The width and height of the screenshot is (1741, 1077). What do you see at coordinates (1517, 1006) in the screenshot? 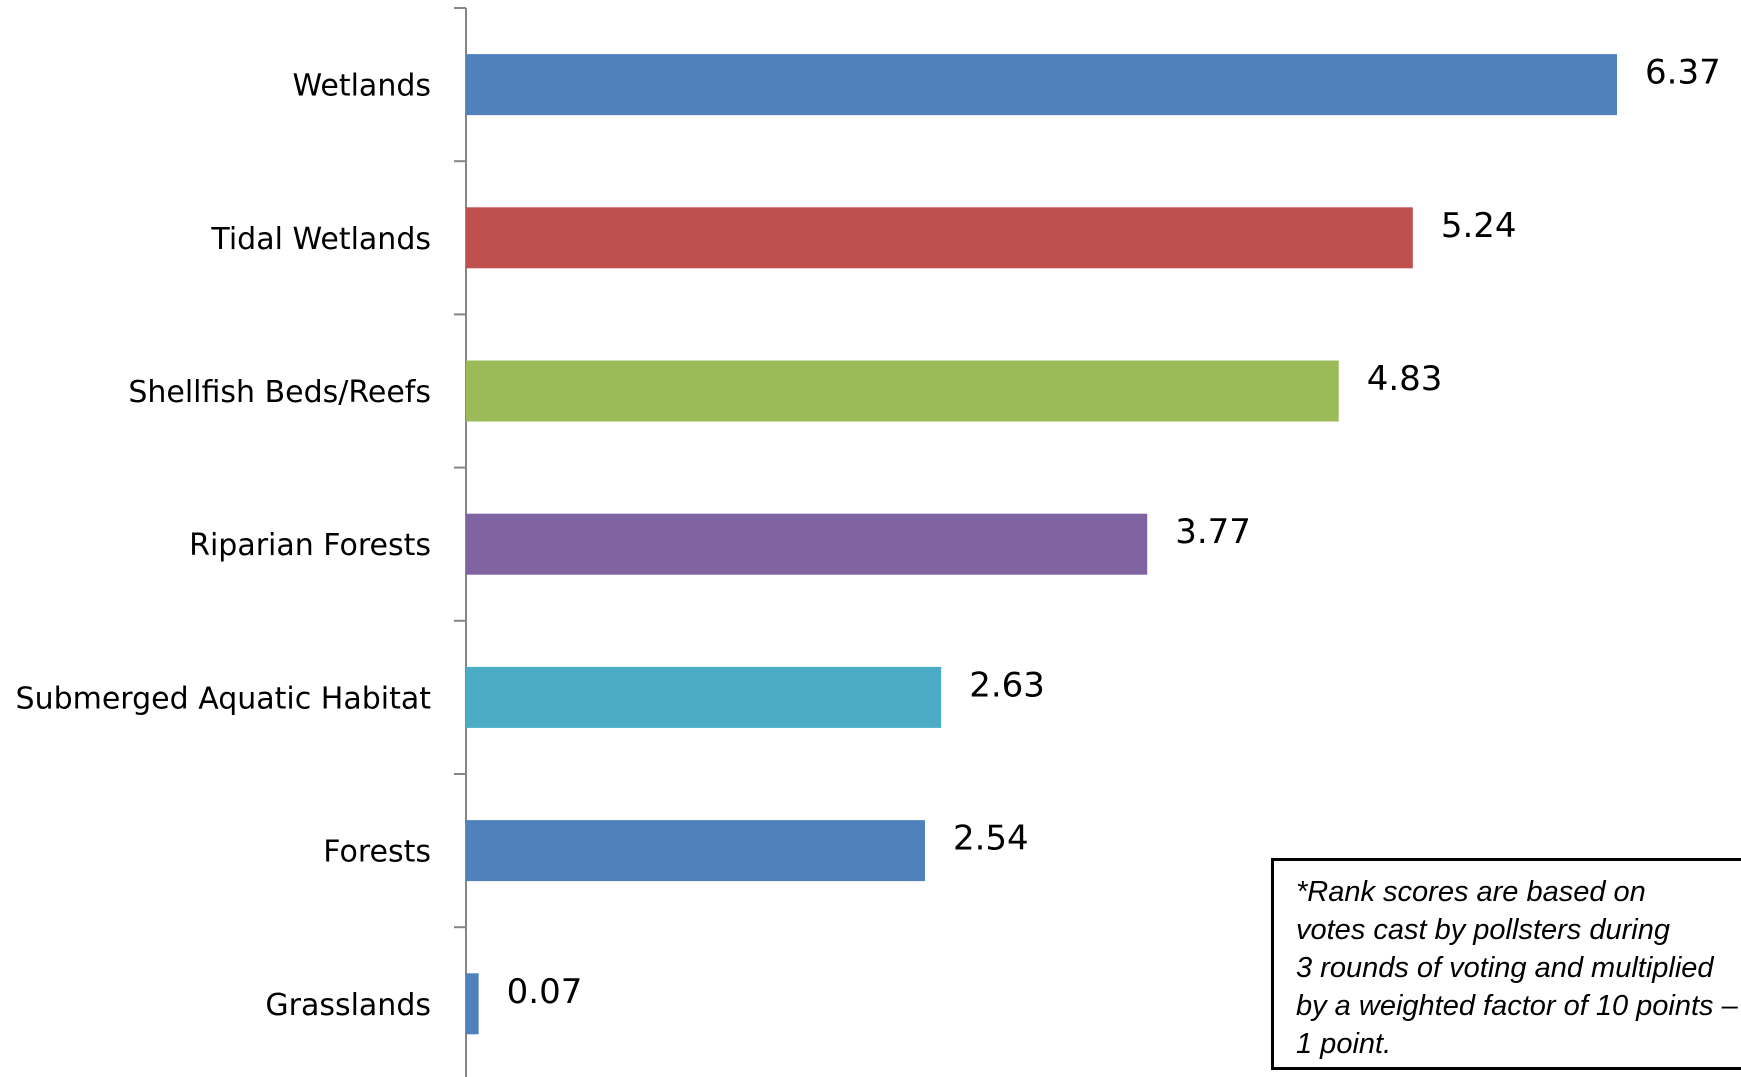
I see `footnote-line: by a weighted factor of 10 points –` at bounding box center [1517, 1006].